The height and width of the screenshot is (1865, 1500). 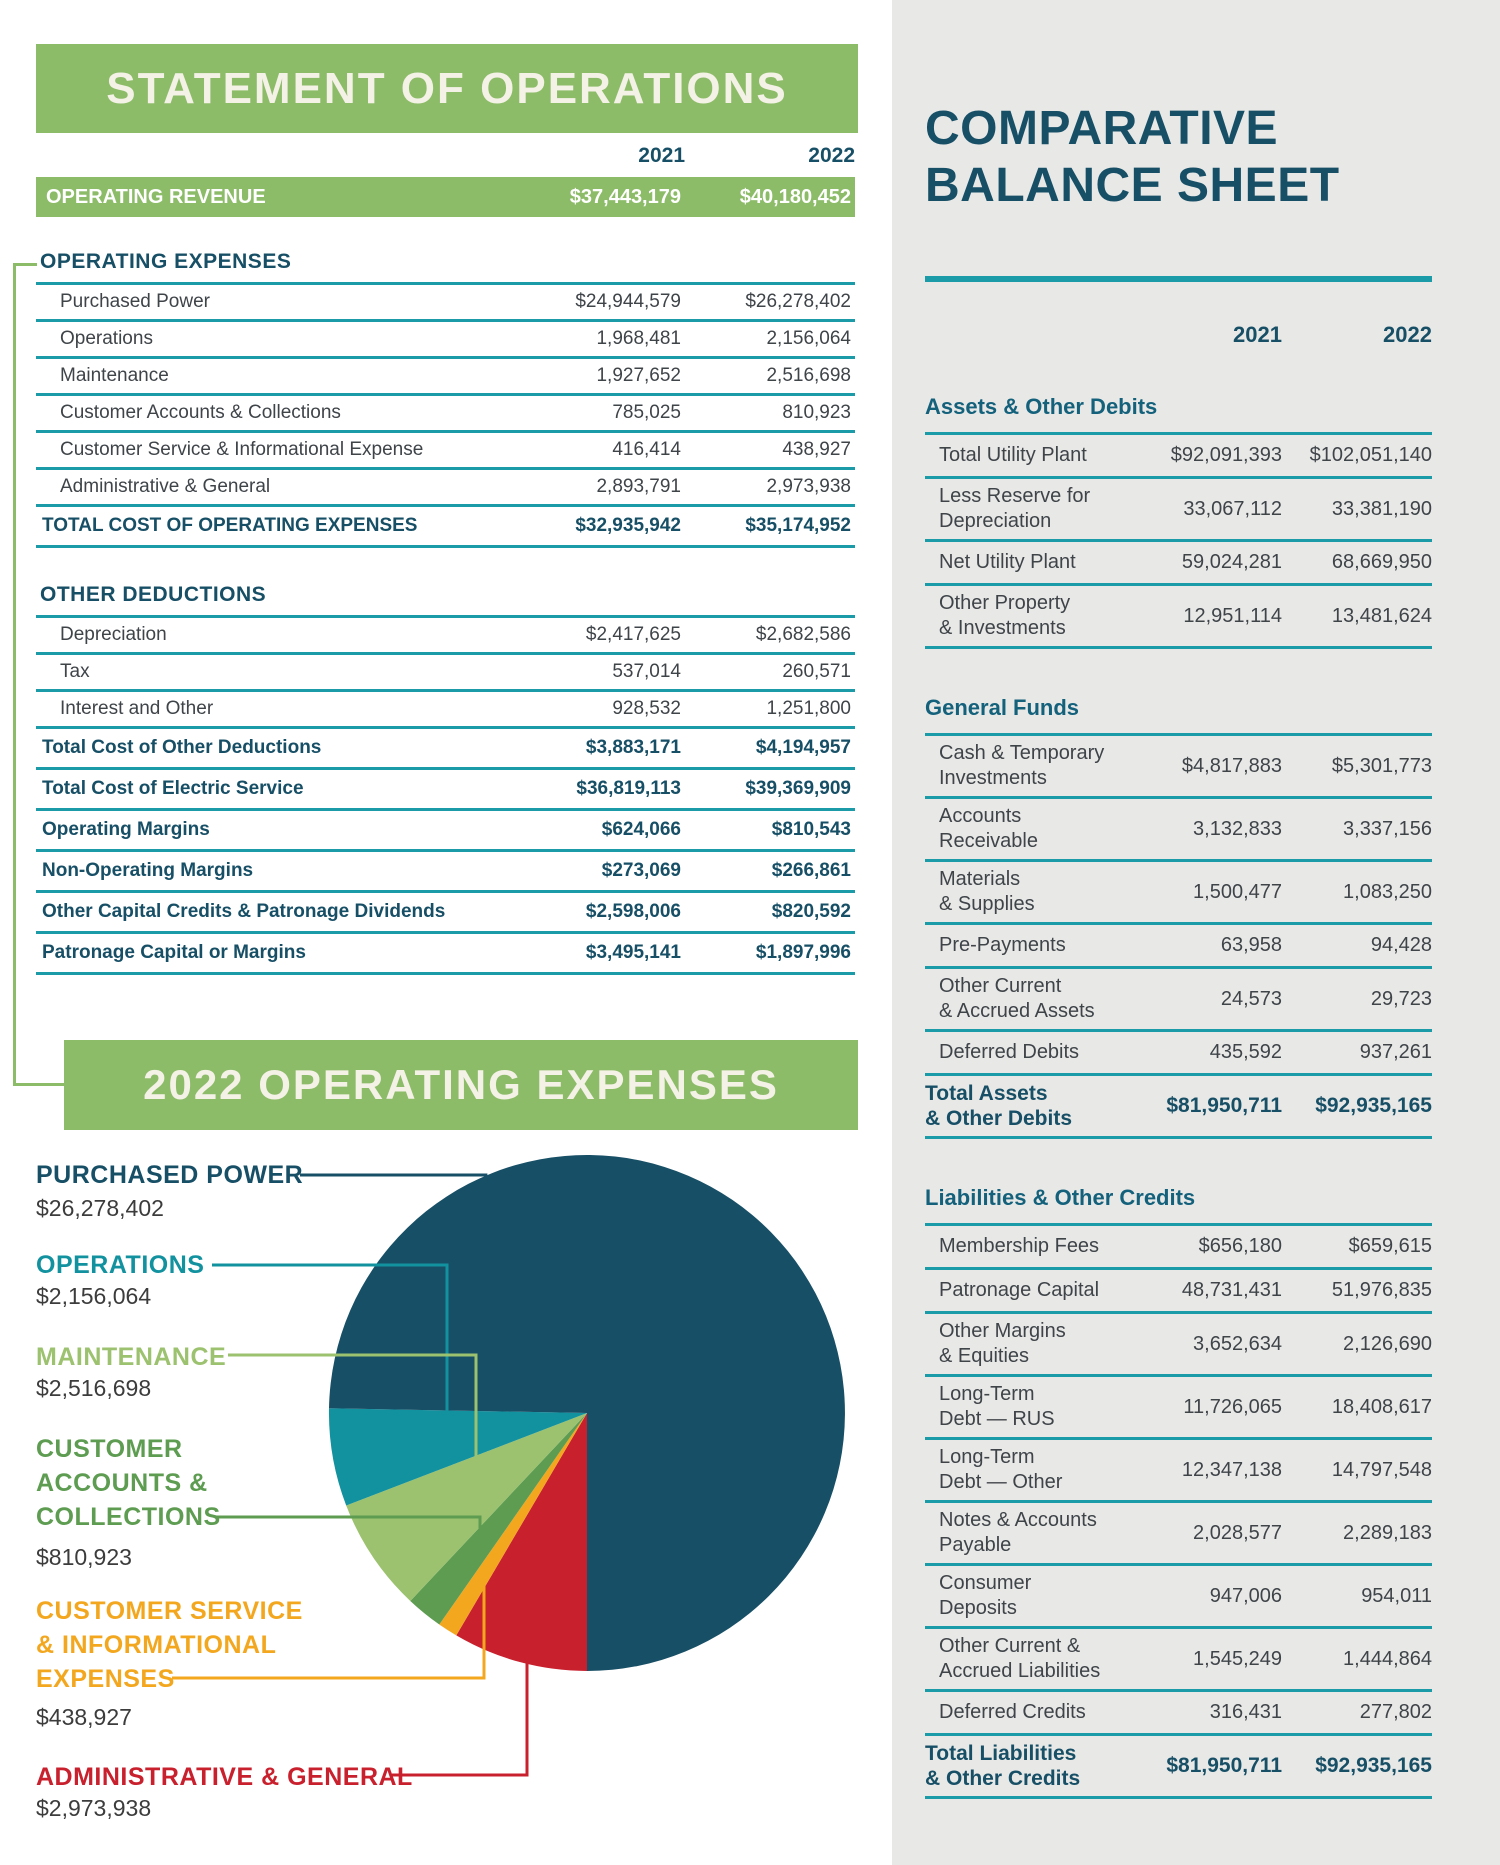 I want to click on section-heading-general-funds: General Funds, so click(x=1002, y=707).